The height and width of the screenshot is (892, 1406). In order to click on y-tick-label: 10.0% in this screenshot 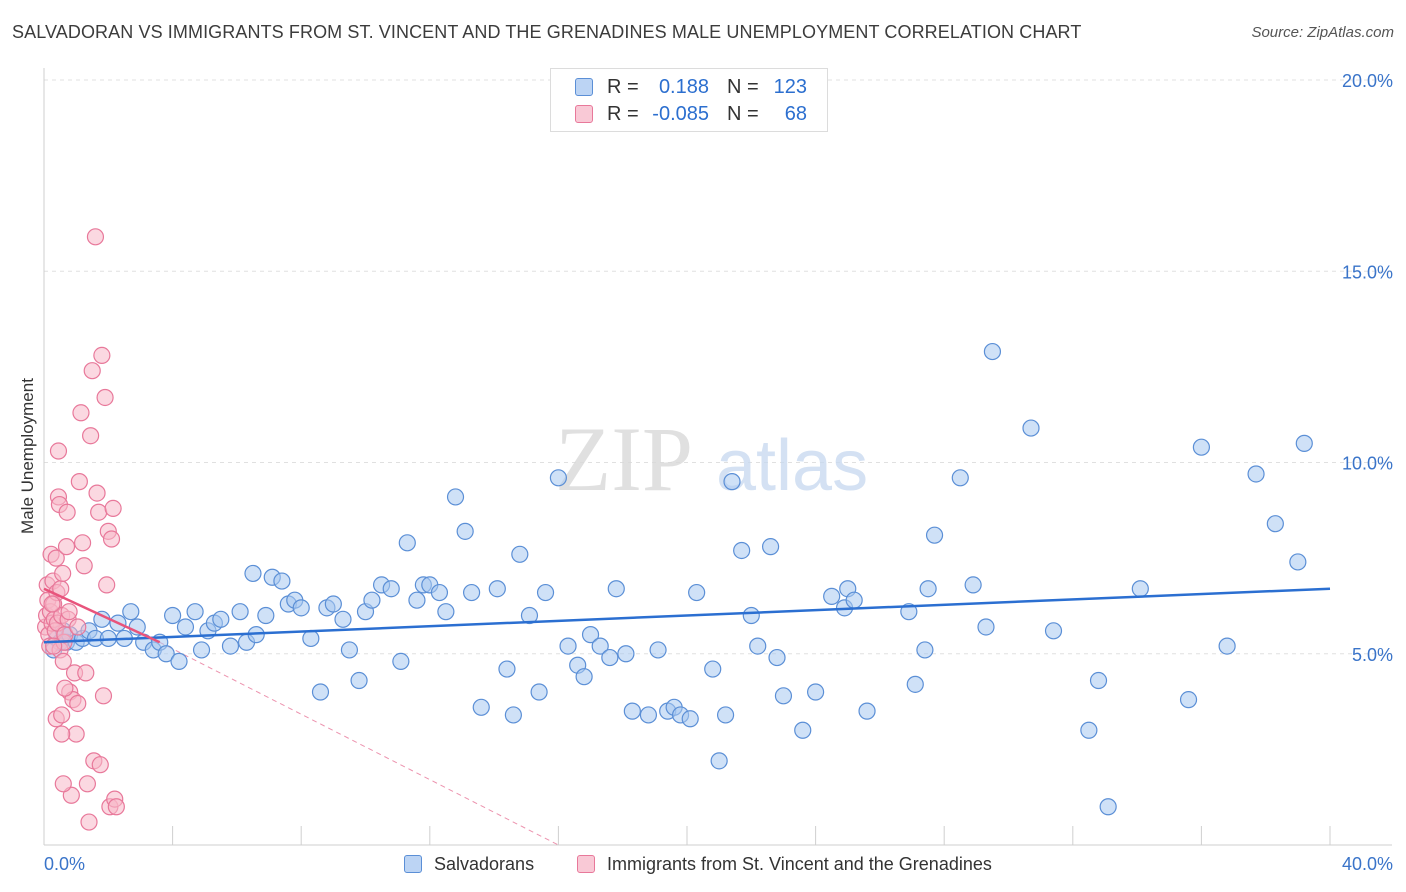, I will do `click(1367, 464)`.